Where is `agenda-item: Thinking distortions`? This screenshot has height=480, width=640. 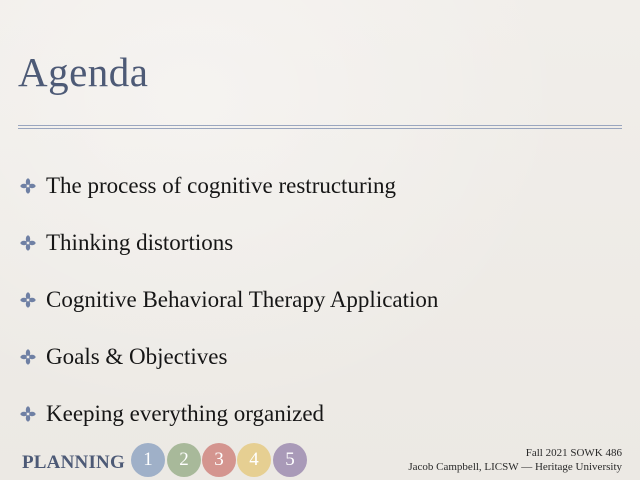
agenda-item: Thinking distortions is located at coordinates (315, 242).